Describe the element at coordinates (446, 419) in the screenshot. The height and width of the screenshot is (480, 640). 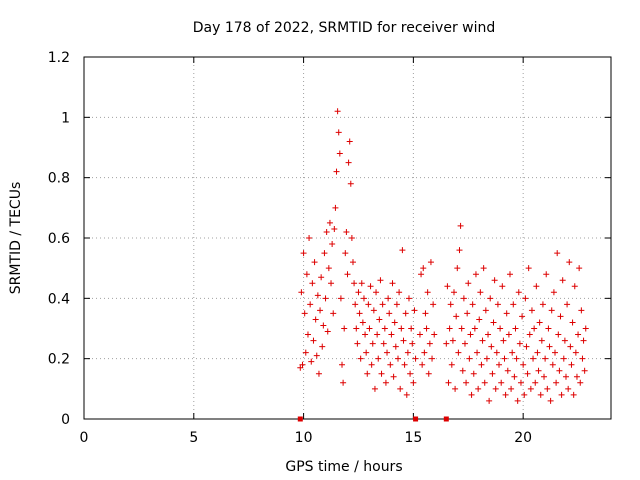
I see `gap-marker` at that location.